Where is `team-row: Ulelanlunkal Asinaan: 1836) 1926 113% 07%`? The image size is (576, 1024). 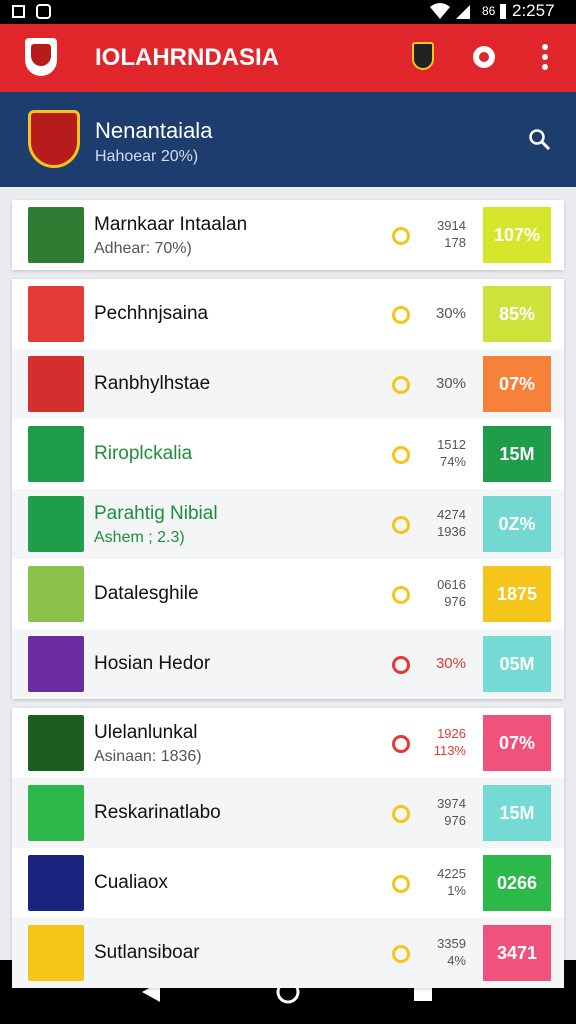 team-row: Ulelanlunkal Asinaan: 1836) 1926 113% 07% is located at coordinates (288, 743).